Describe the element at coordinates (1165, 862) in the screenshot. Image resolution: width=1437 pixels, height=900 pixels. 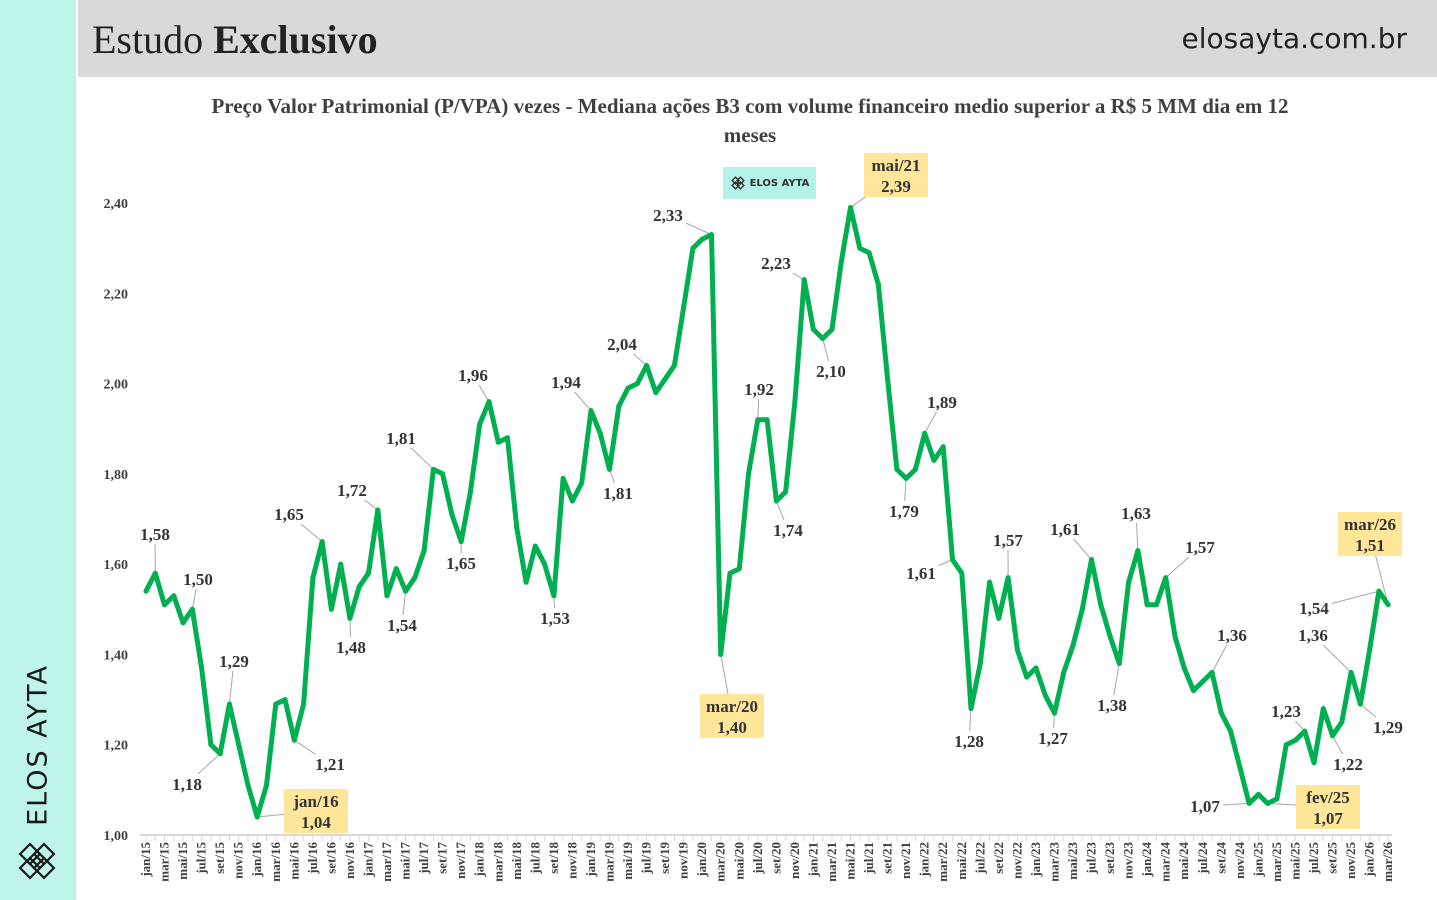
I see `x-tick-label: mar/24` at that location.